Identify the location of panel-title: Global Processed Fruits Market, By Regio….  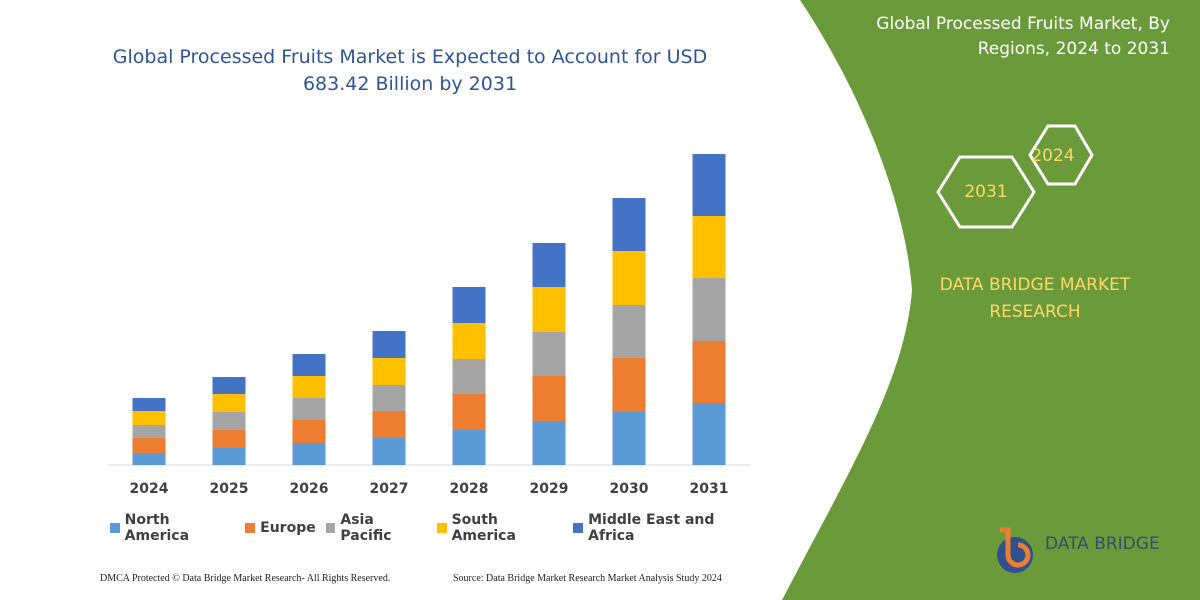
(1023, 36).